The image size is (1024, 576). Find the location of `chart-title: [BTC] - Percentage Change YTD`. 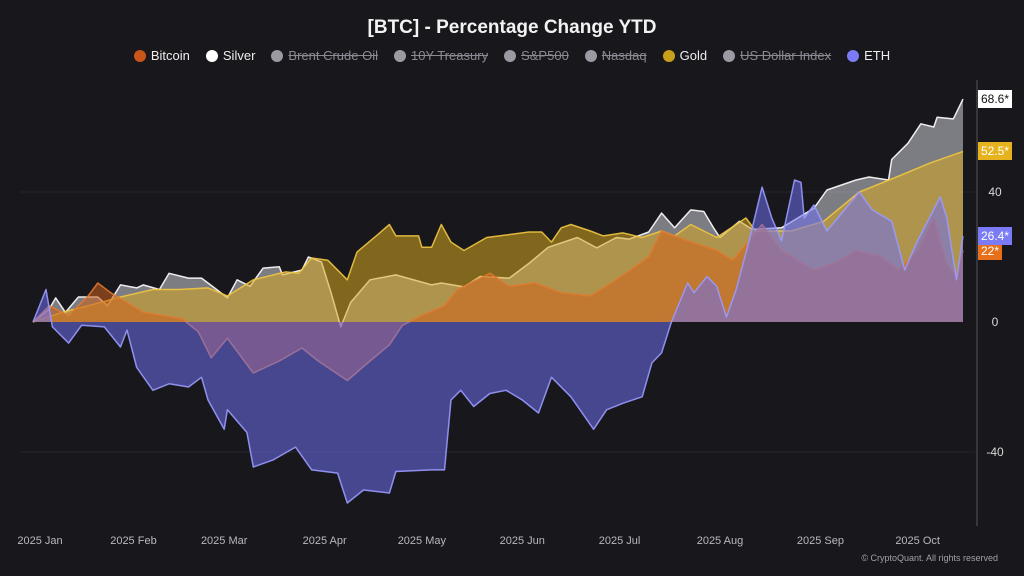

chart-title: [BTC] - Percentage Change YTD is located at coordinates (512, 27).